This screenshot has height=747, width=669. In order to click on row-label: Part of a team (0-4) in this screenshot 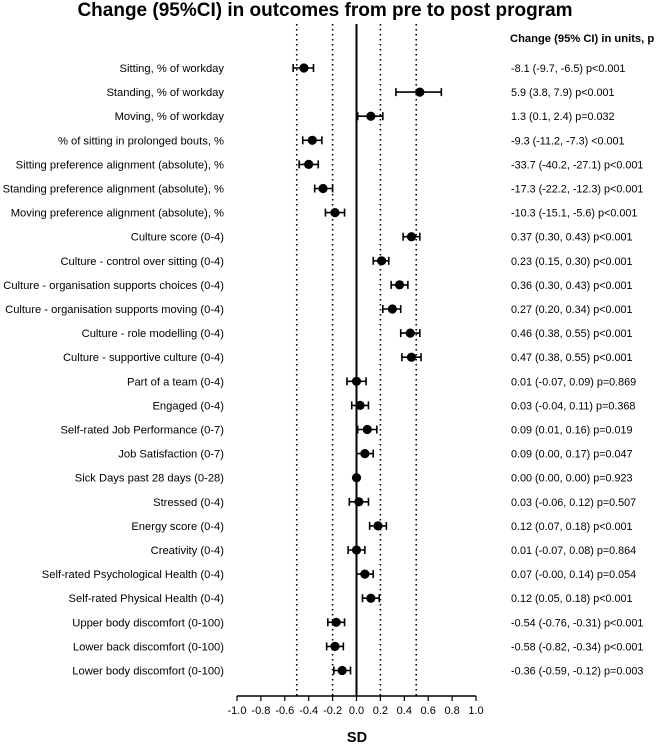, I will do `click(175, 382)`.